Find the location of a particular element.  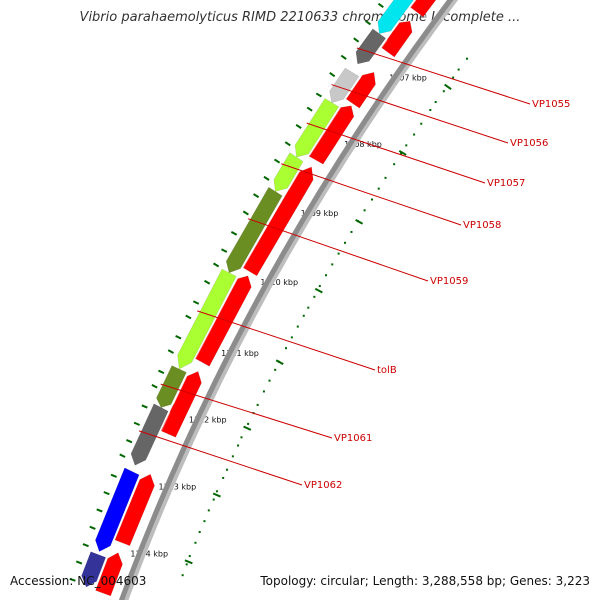

kbp-label: 1108 kbp is located at coordinates (363, 144).